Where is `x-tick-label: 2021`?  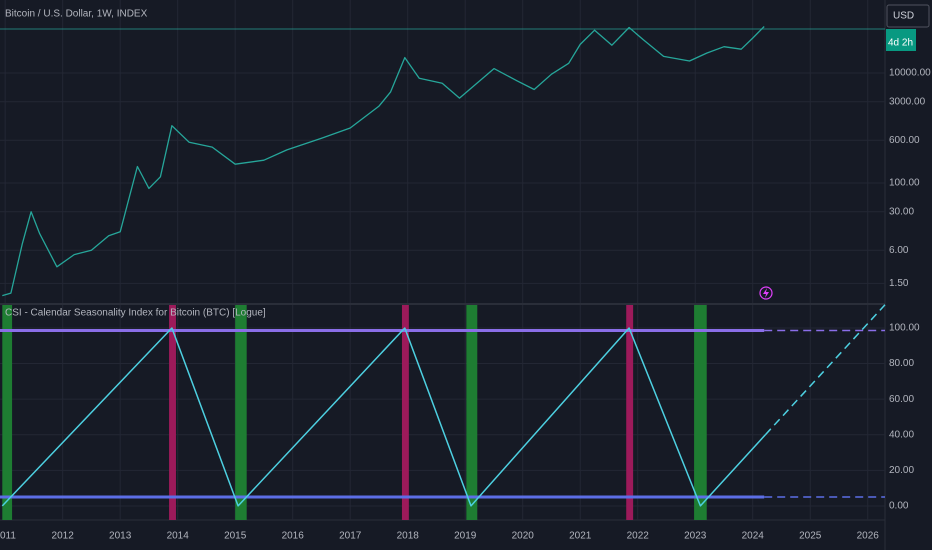 x-tick-label: 2021 is located at coordinates (580, 536).